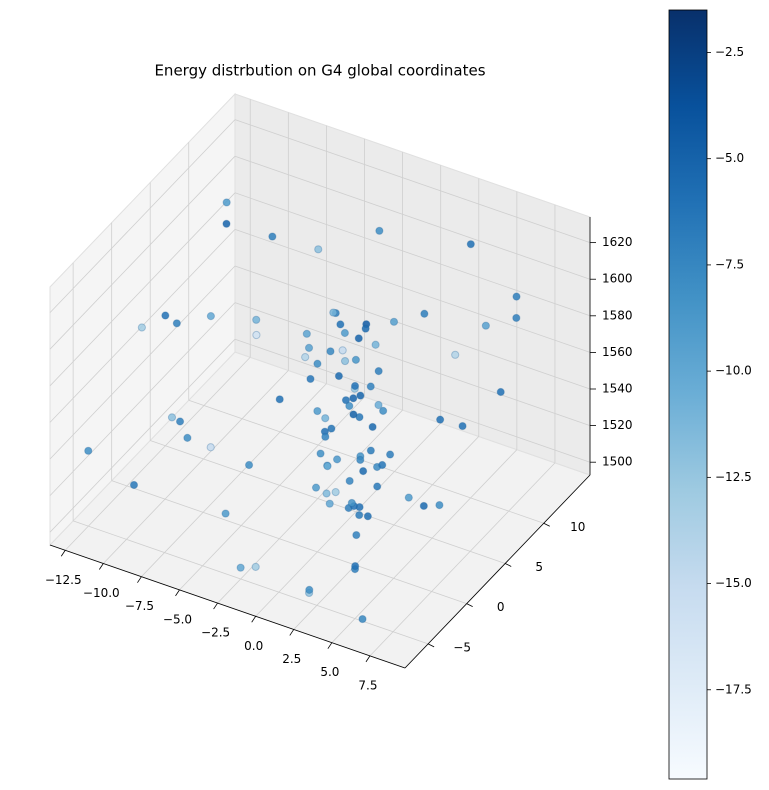 The height and width of the screenshot is (790, 769). I want to click on y-tick-label: −5, so click(462, 647).